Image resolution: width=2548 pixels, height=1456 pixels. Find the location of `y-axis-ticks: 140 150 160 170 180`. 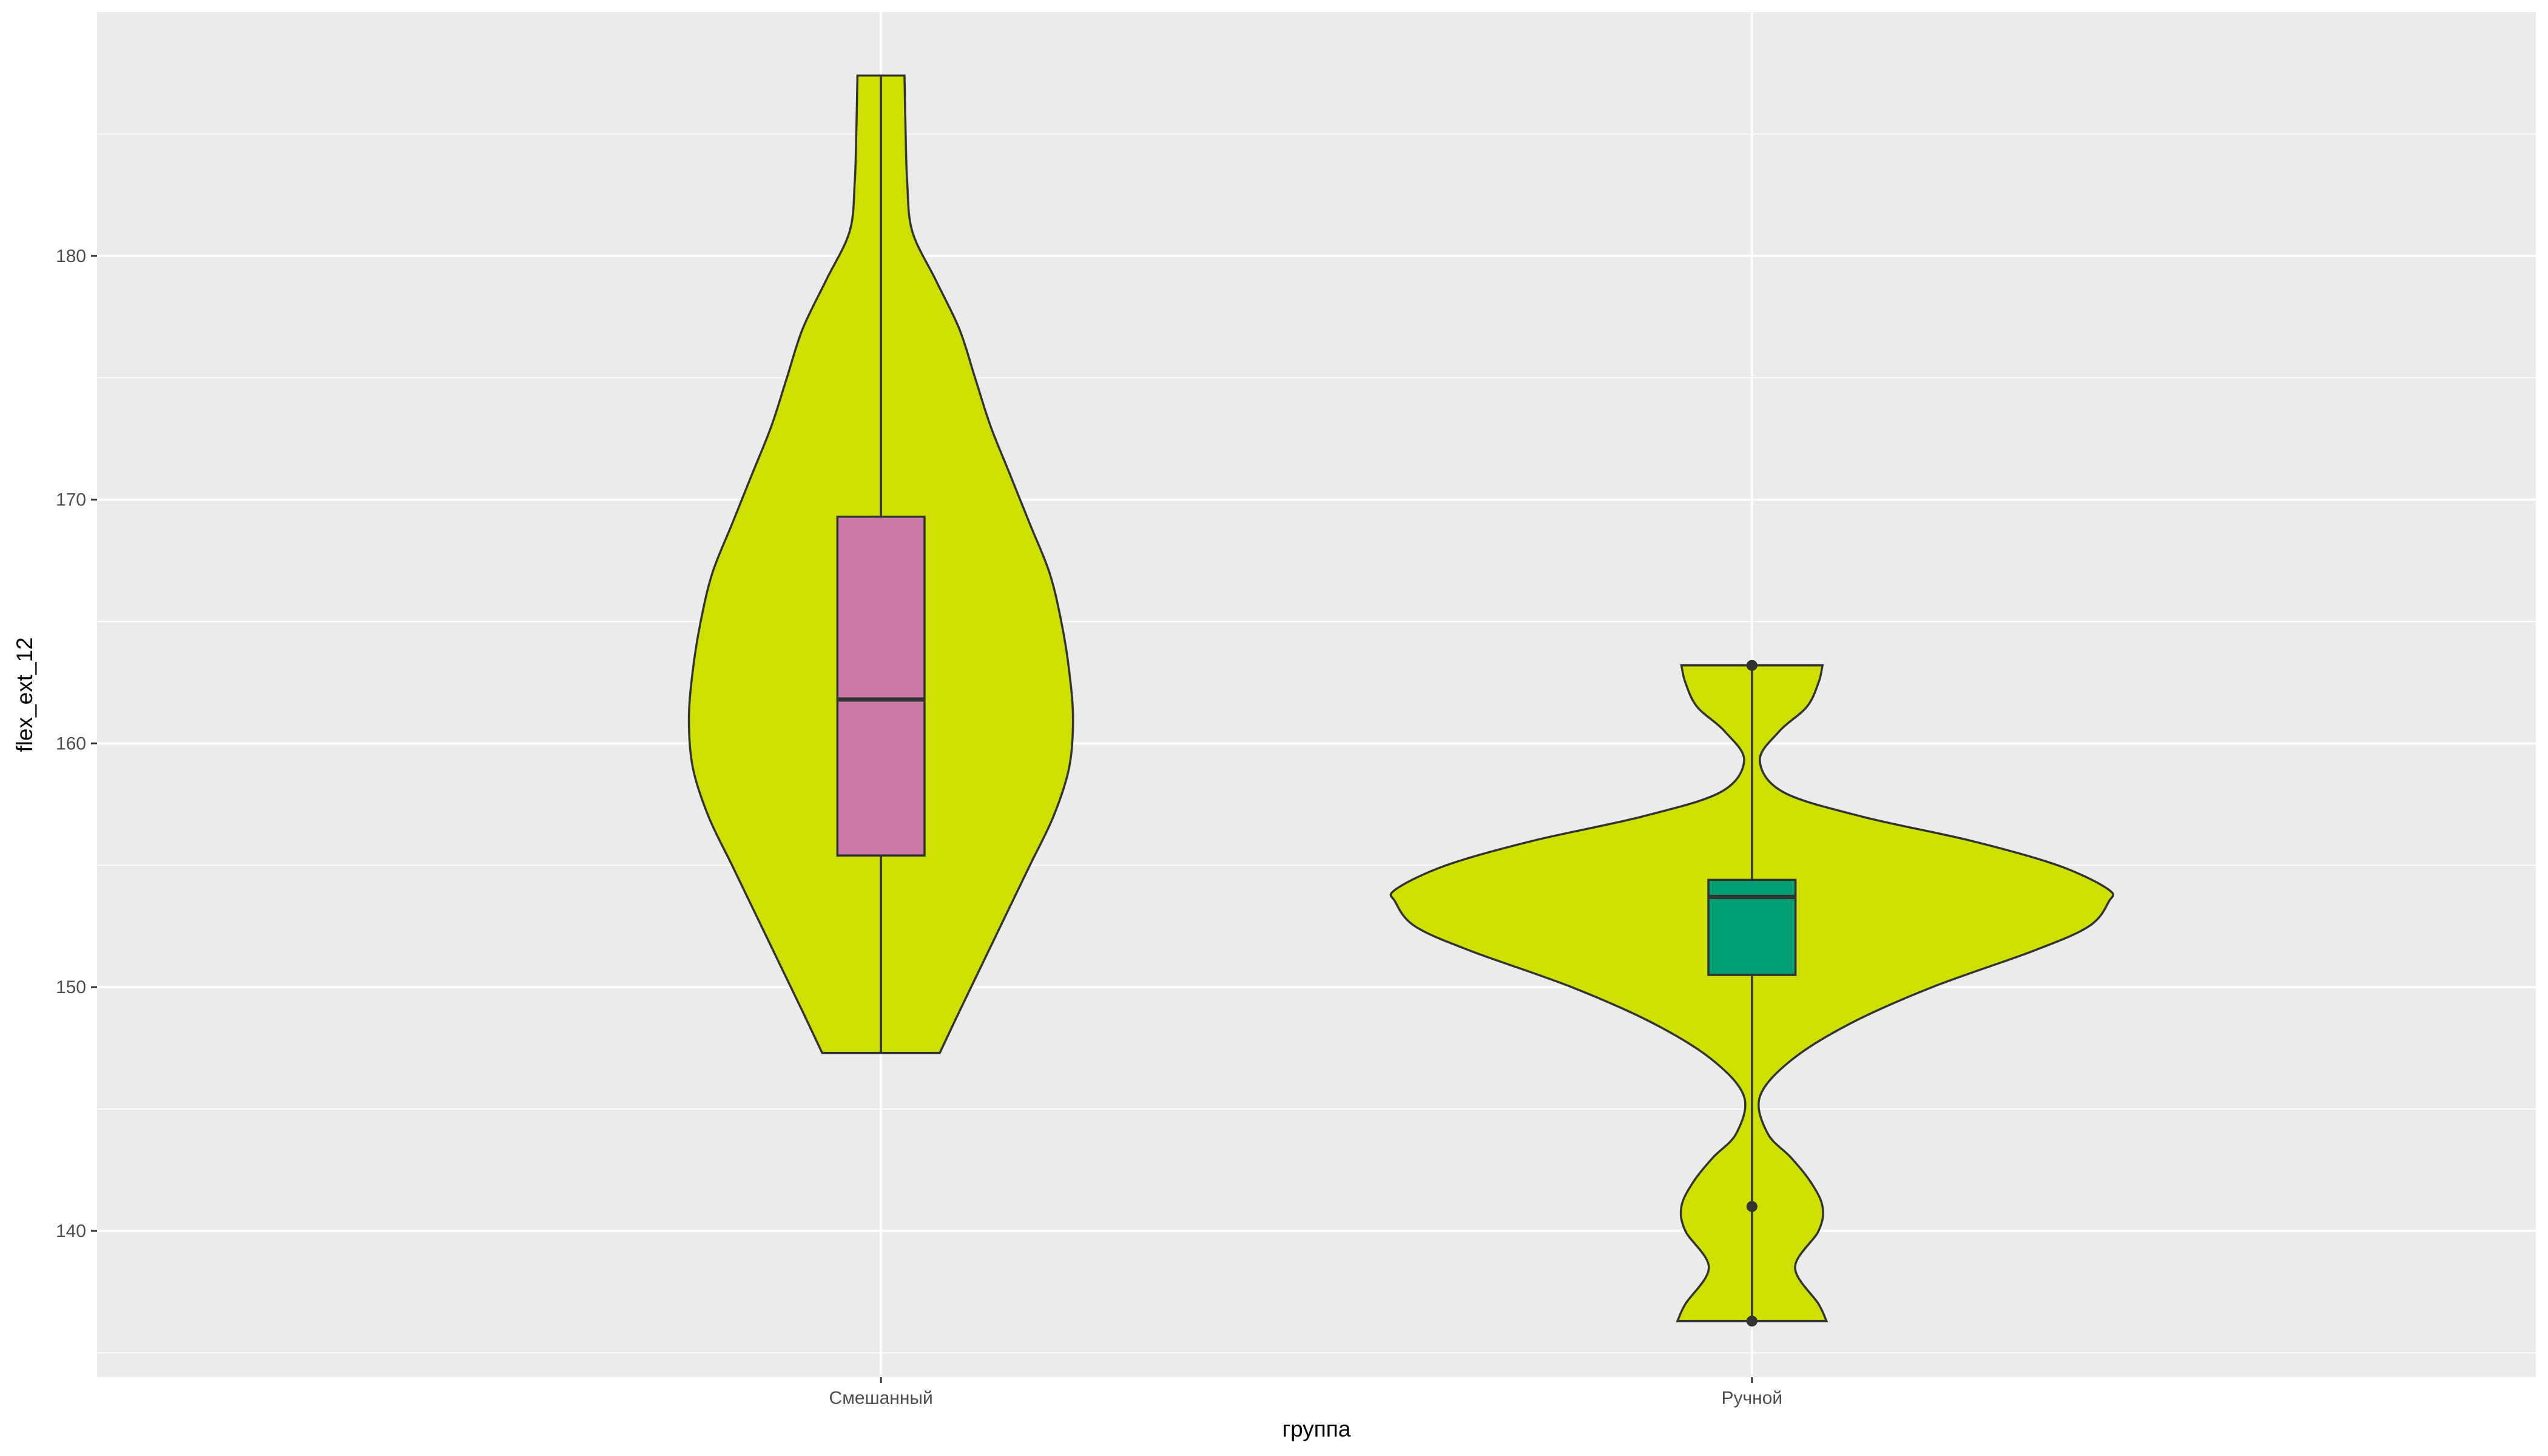

y-axis-ticks: 140 150 160 170 180 is located at coordinates (76, 743).